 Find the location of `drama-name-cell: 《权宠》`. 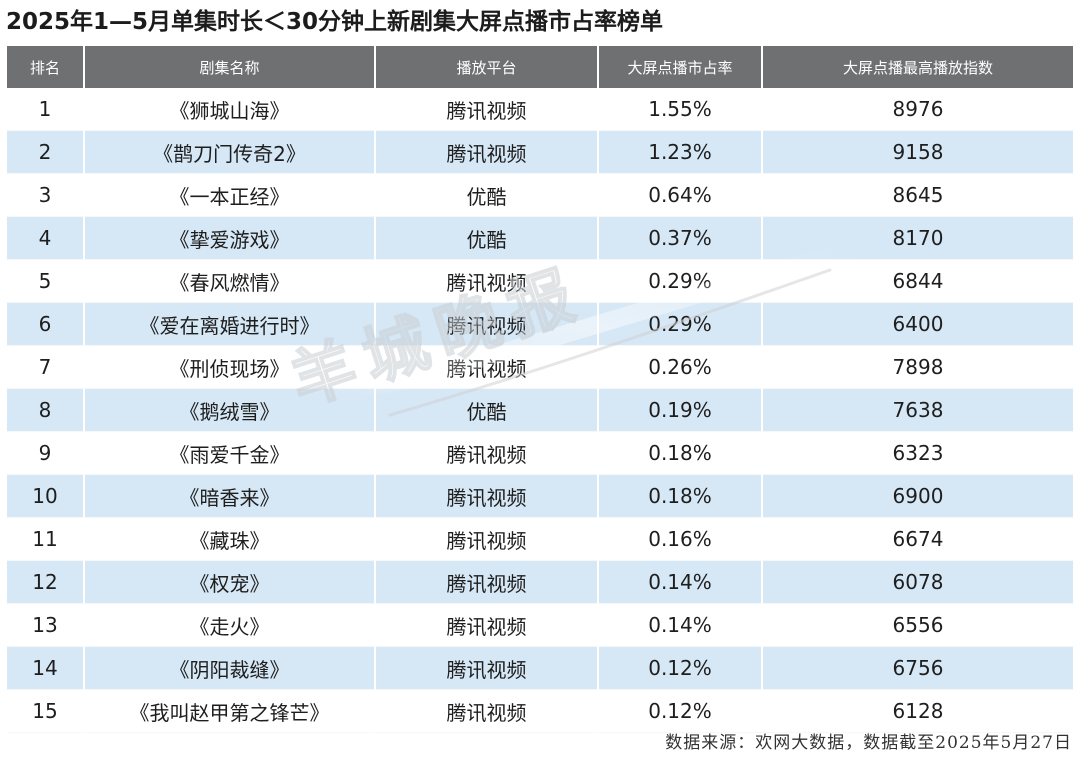

drama-name-cell: 《权宠》 is located at coordinates (230, 582).